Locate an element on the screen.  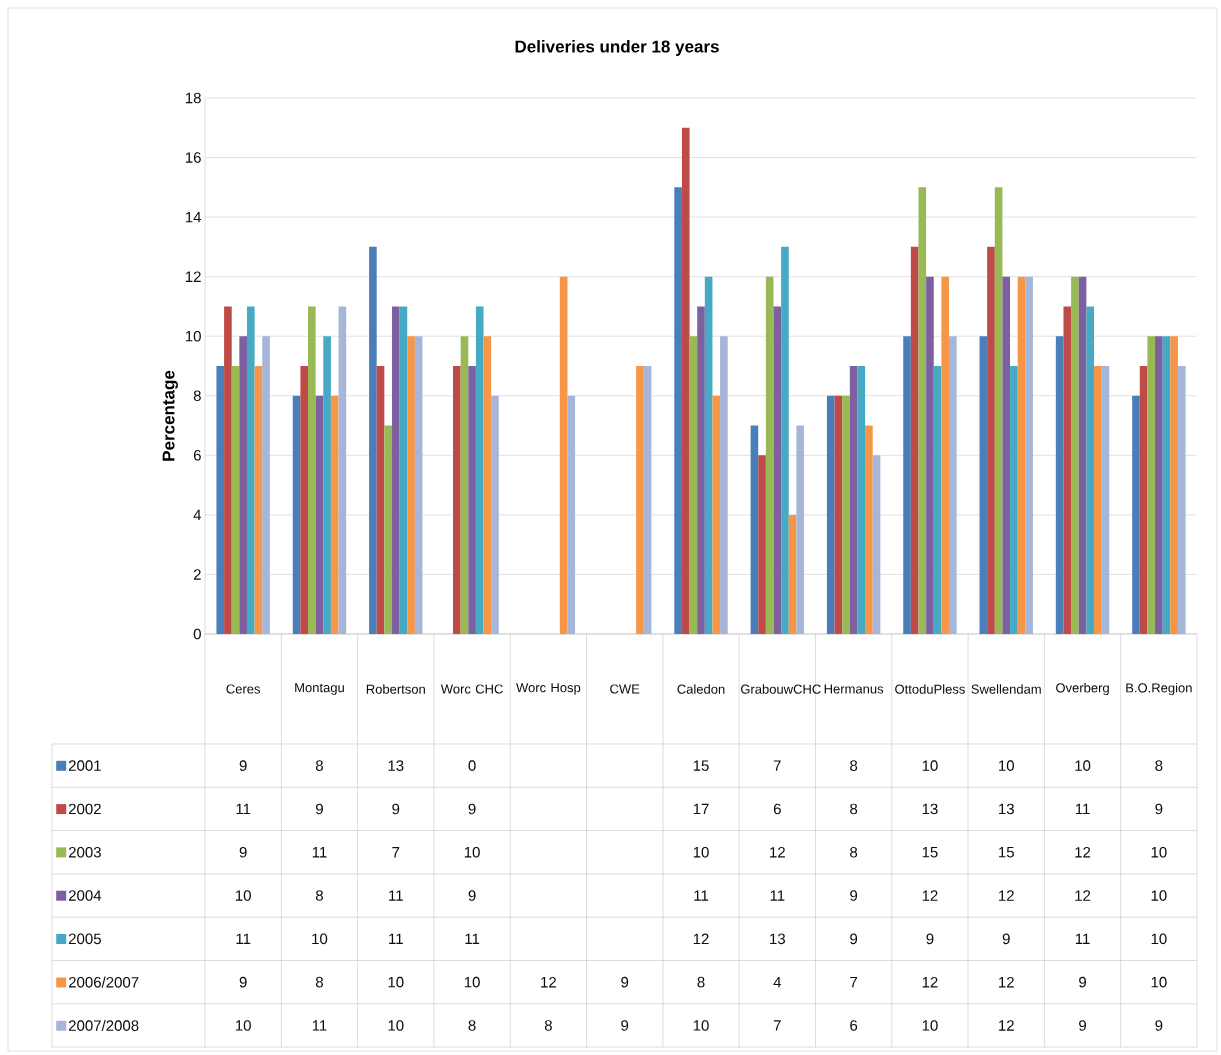
y-tick-label: 2 is located at coordinates (197, 574).